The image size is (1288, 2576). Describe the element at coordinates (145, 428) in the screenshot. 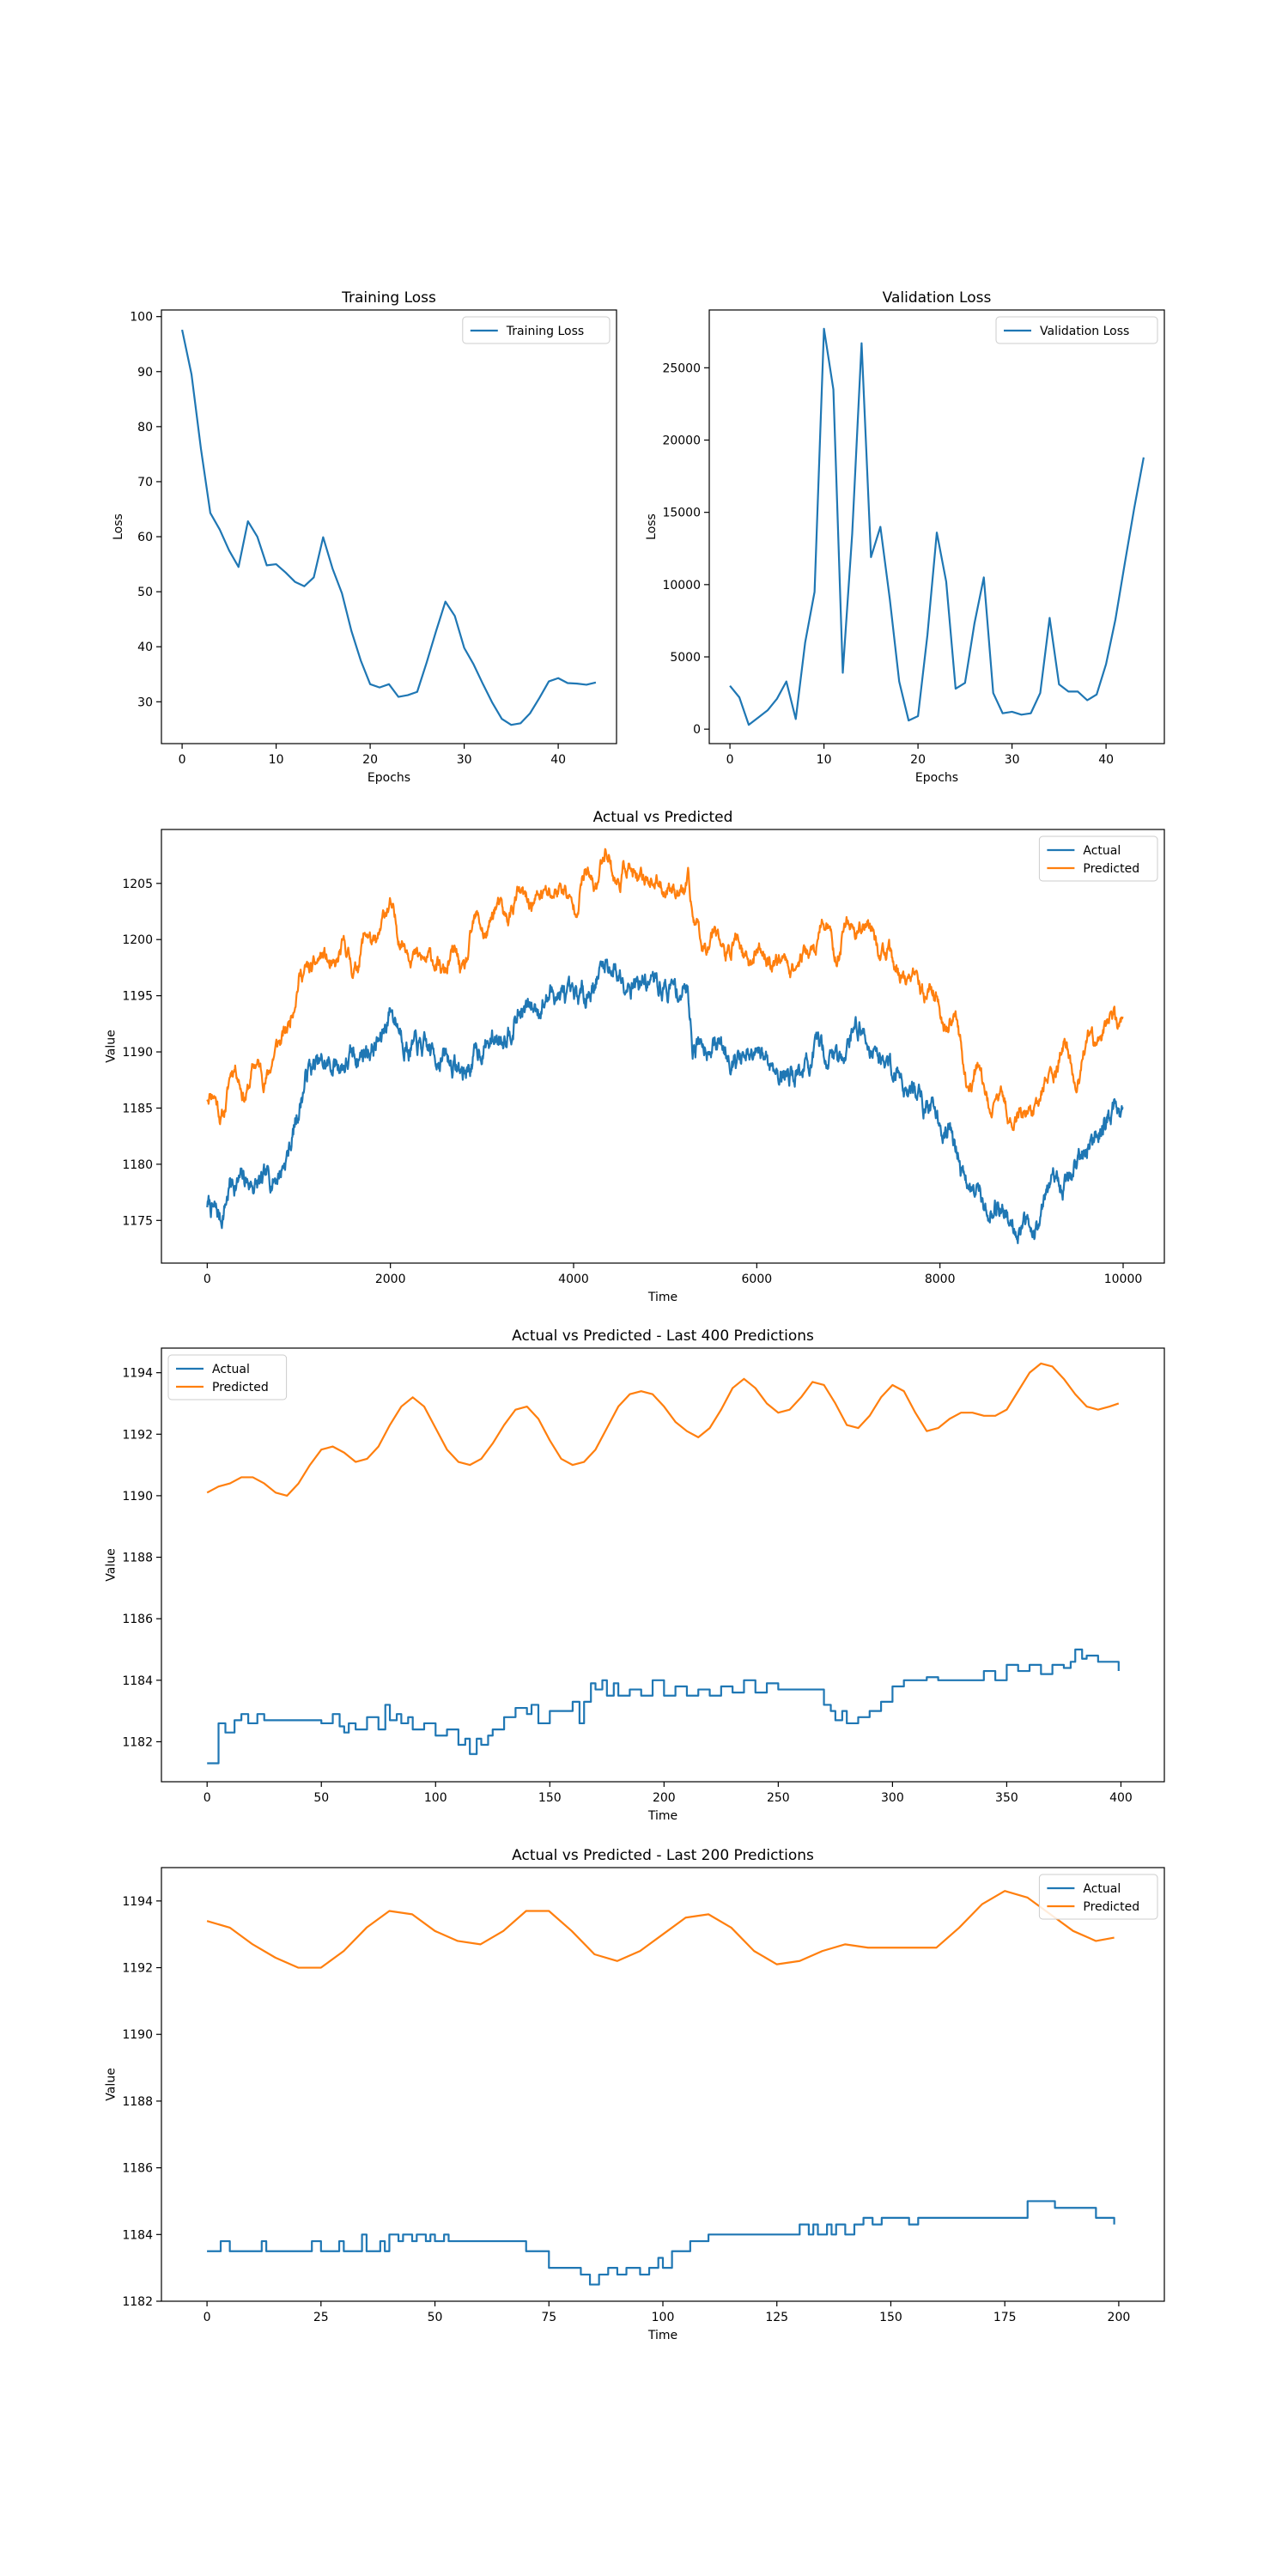

I see `y-tick-label: 80` at that location.